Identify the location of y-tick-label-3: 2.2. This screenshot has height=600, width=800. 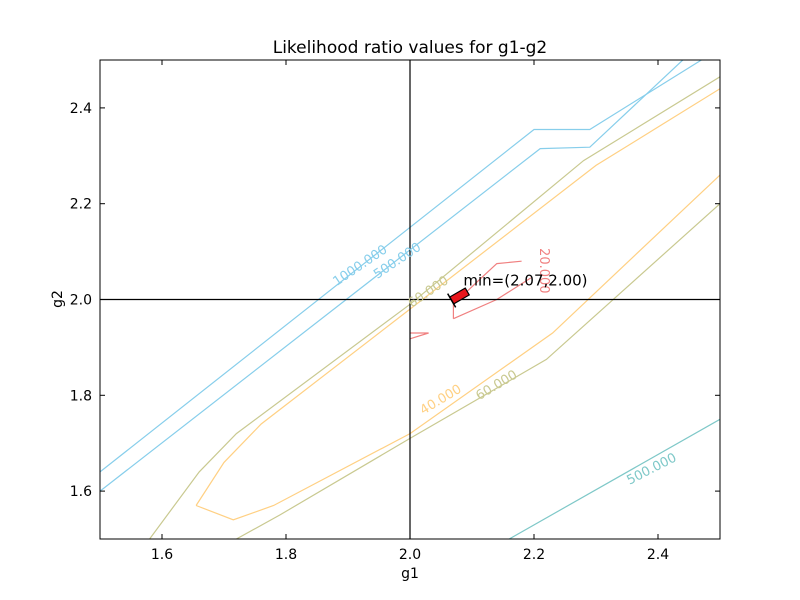
(81, 205).